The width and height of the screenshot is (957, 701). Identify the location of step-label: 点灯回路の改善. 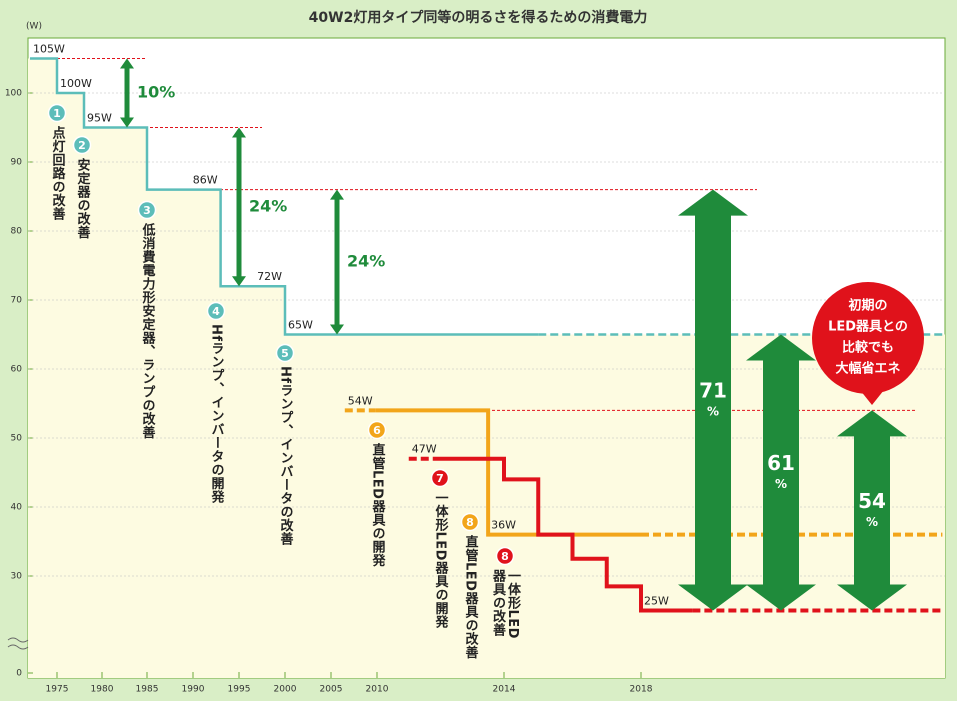
(57, 173).